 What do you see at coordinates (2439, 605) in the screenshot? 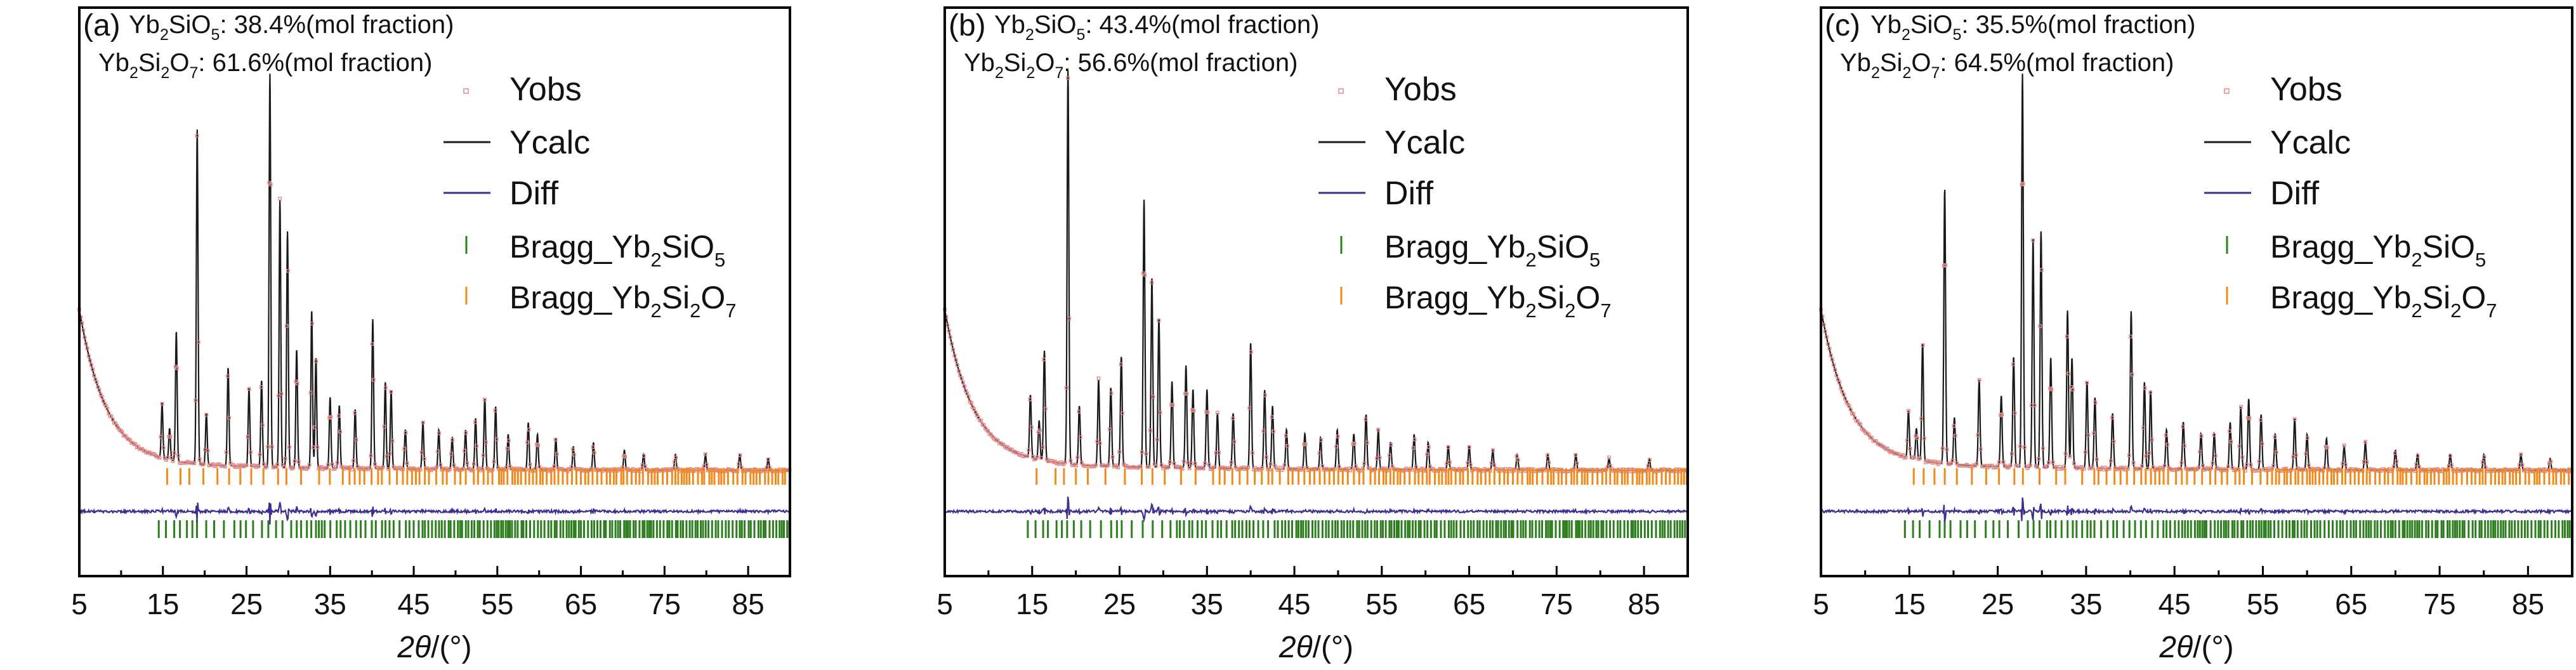
I see `x-tick-label: 75` at bounding box center [2439, 605].